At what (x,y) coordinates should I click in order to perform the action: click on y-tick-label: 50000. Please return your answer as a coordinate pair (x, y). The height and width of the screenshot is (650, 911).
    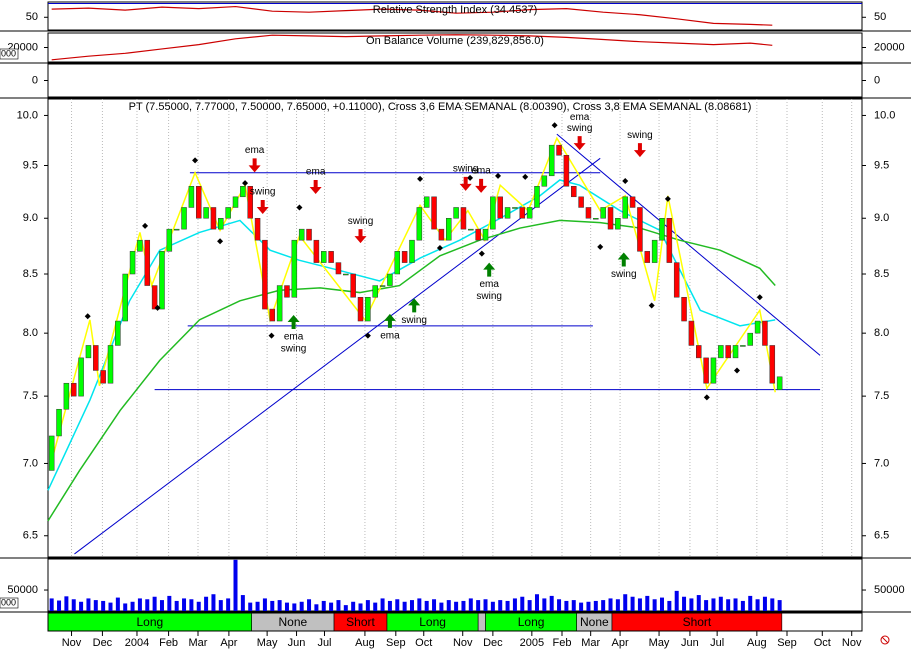
    Looking at the image, I should click on (889, 590).